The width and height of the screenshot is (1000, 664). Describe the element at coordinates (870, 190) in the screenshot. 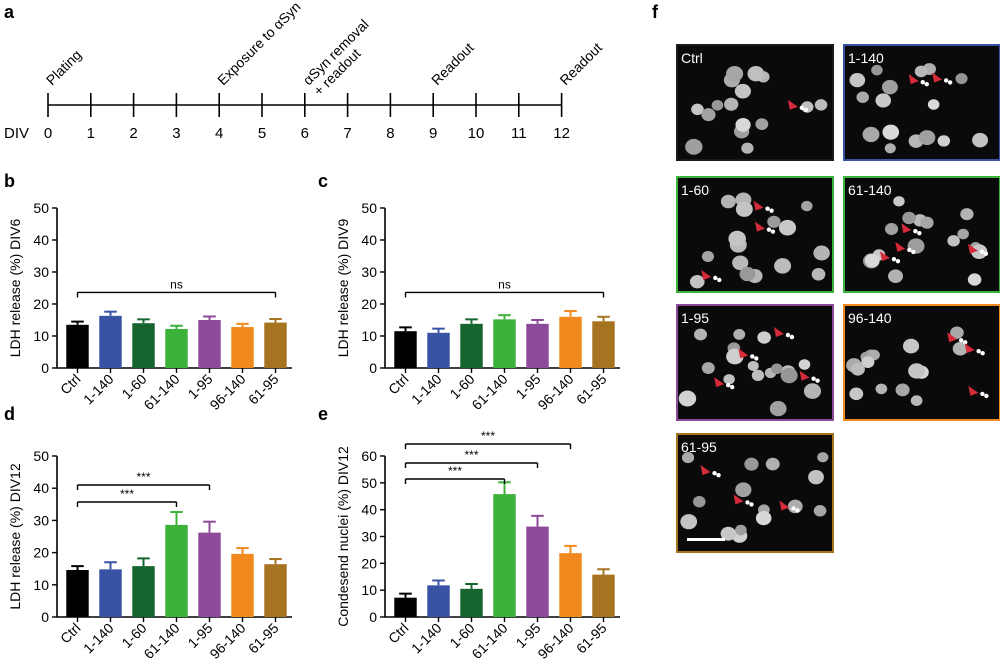

I see `micrograph-label: 61-140` at that location.